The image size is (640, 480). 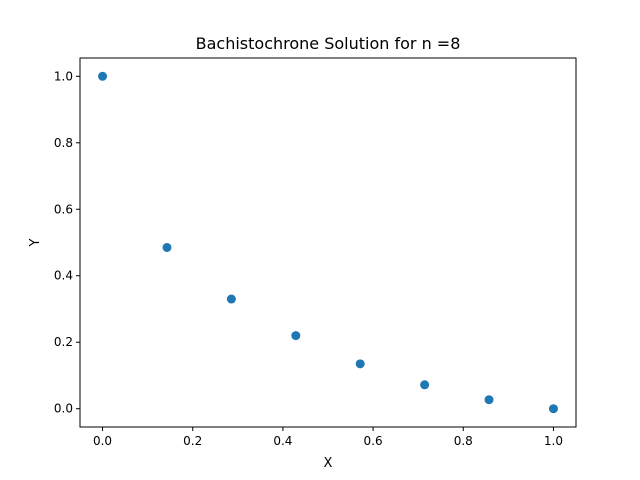 What do you see at coordinates (192, 441) in the screenshot?
I see `x-tick-label: 0.2` at bounding box center [192, 441].